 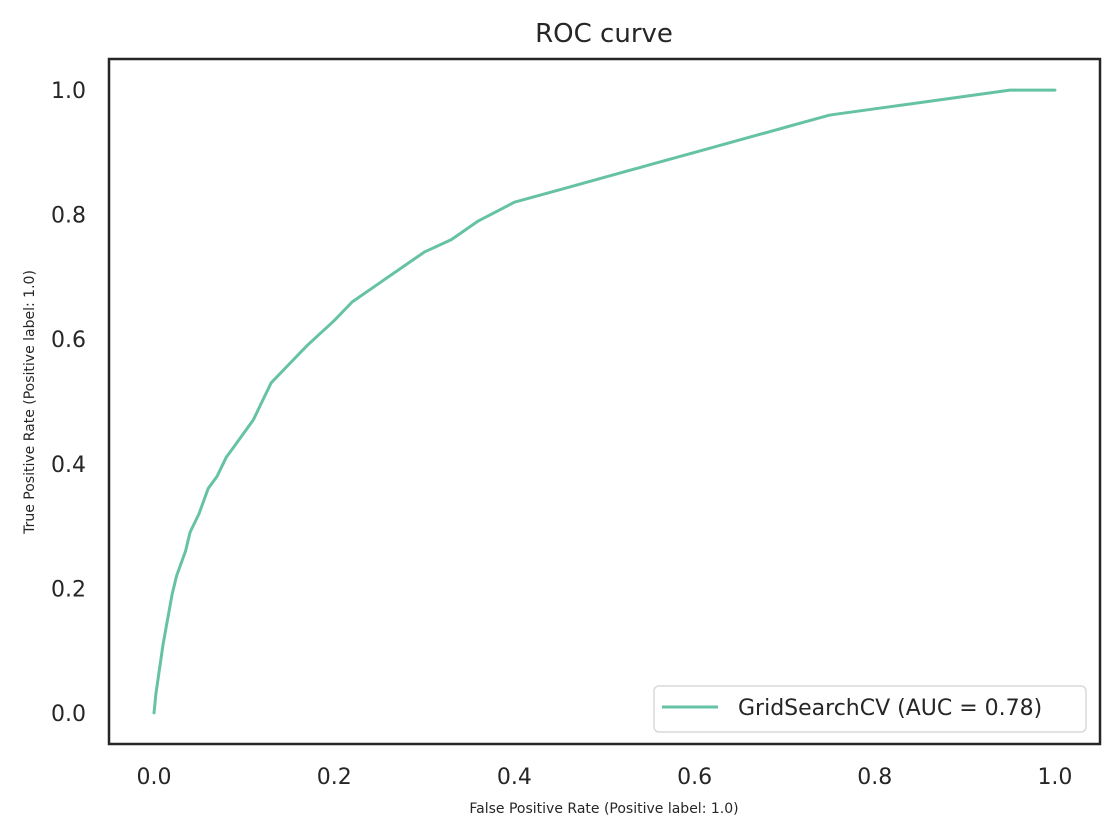 I want to click on x-tick-label: 0.8, so click(x=874, y=777).